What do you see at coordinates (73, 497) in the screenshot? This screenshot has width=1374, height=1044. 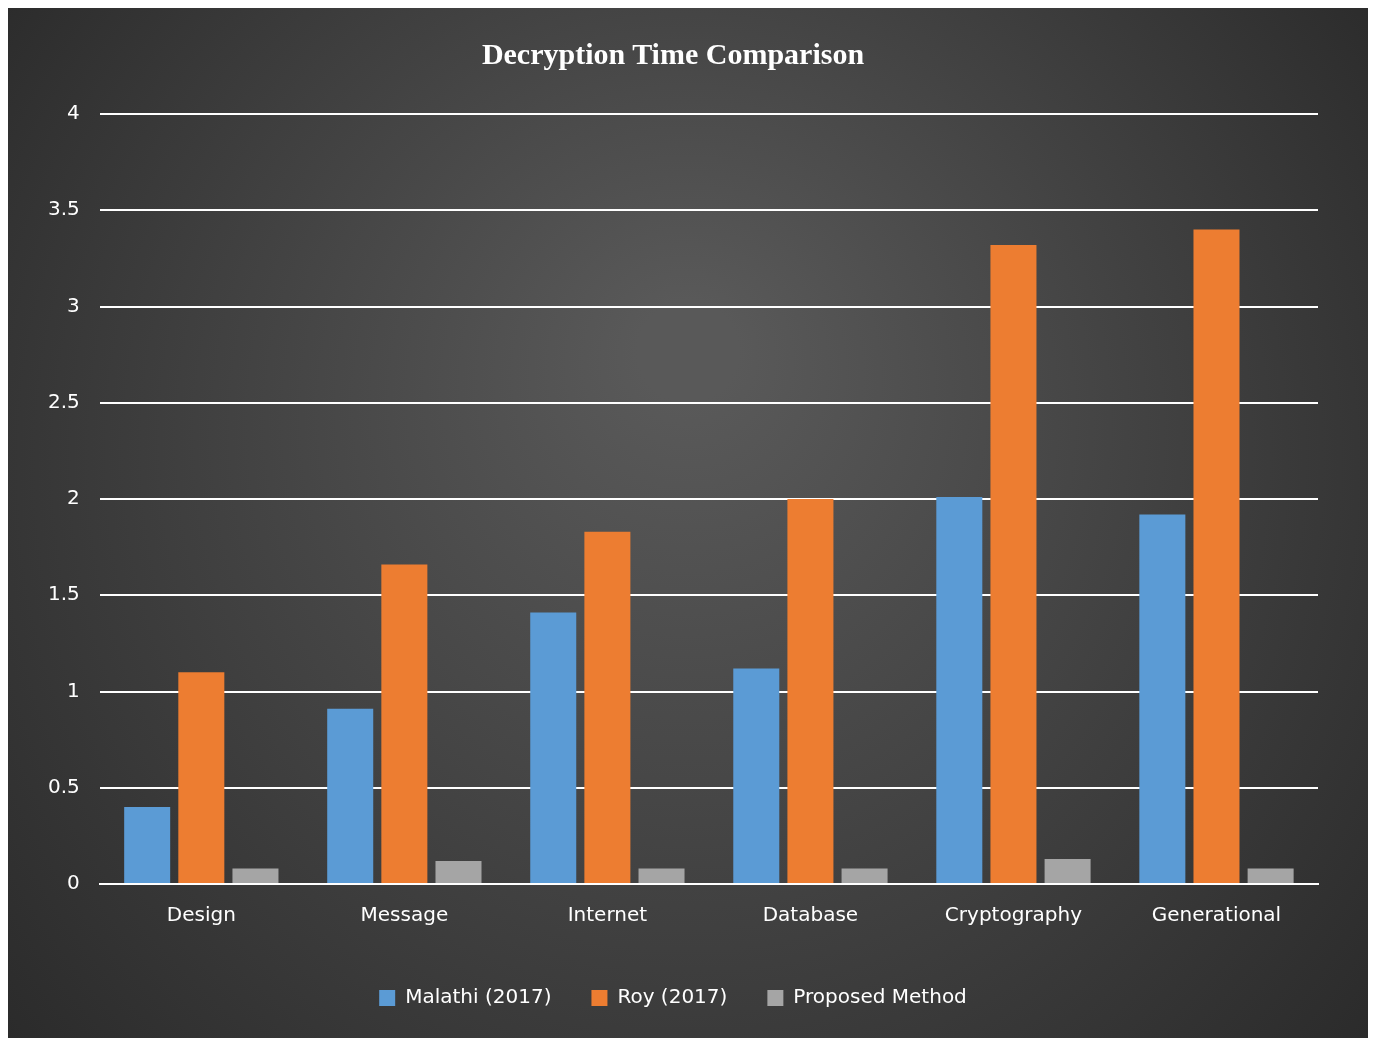 I see `y-tick-label: 2` at bounding box center [73, 497].